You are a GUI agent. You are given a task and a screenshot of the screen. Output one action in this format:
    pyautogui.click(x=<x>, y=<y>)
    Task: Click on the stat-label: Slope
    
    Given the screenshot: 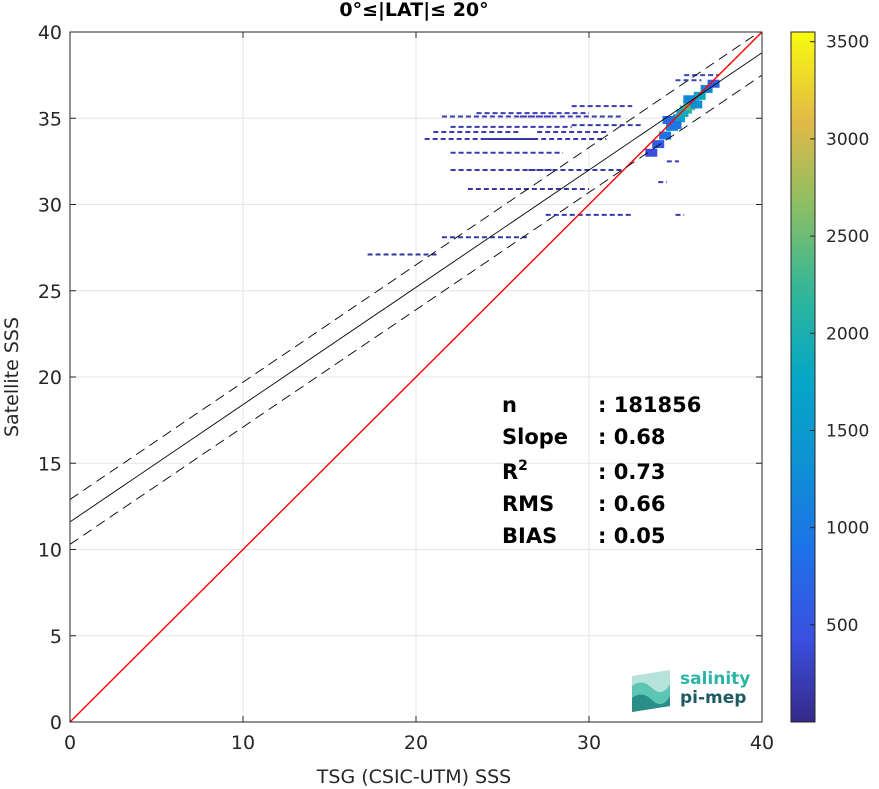 What is the action you would take?
    pyautogui.click(x=535, y=437)
    